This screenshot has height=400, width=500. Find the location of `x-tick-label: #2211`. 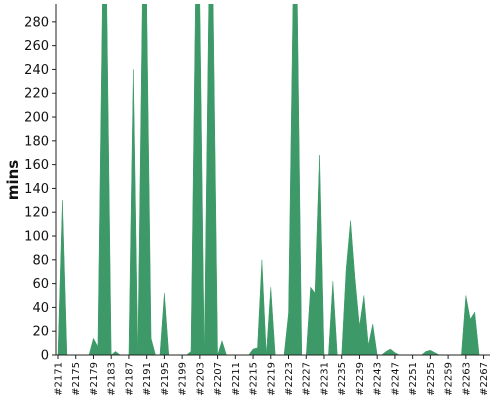

x-tick-label: #2211 is located at coordinates (236, 379).